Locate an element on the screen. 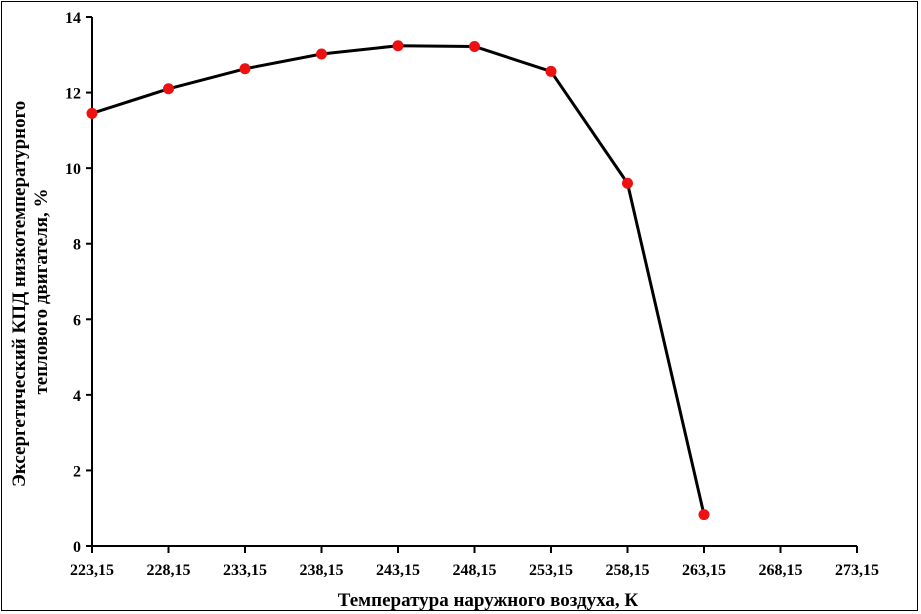  x-tick-label: 238,15 is located at coordinates (322, 570).